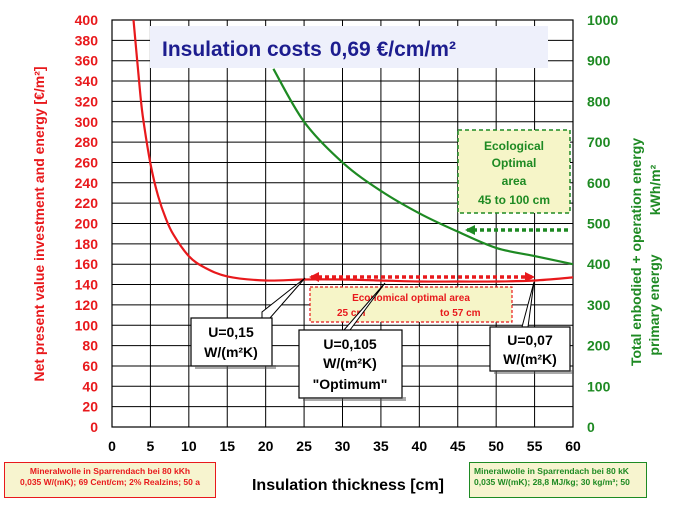 This screenshot has height=507, width=680. Describe the element at coordinates (354, 399) in the screenshot. I see `callout-mid-shadow` at that location.